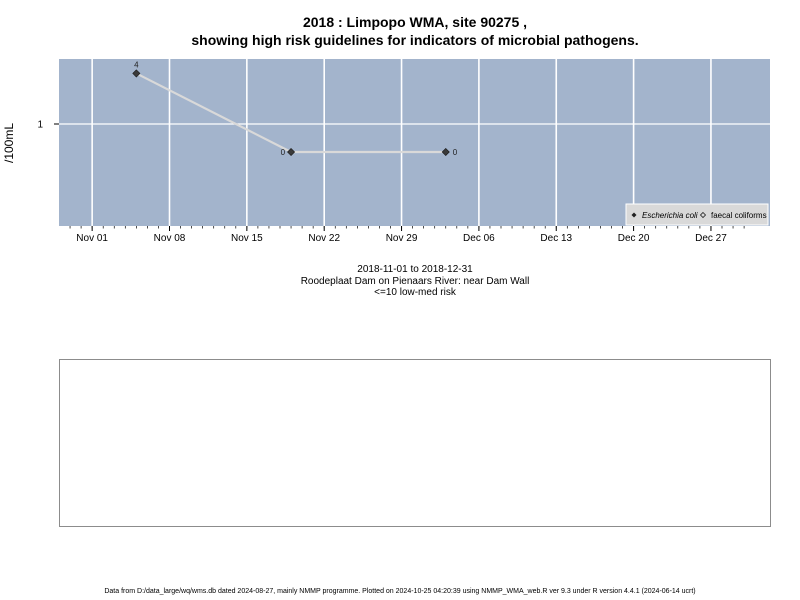  What do you see at coordinates (703, 215) in the screenshot?
I see `legend-marker-open-diamond` at bounding box center [703, 215].